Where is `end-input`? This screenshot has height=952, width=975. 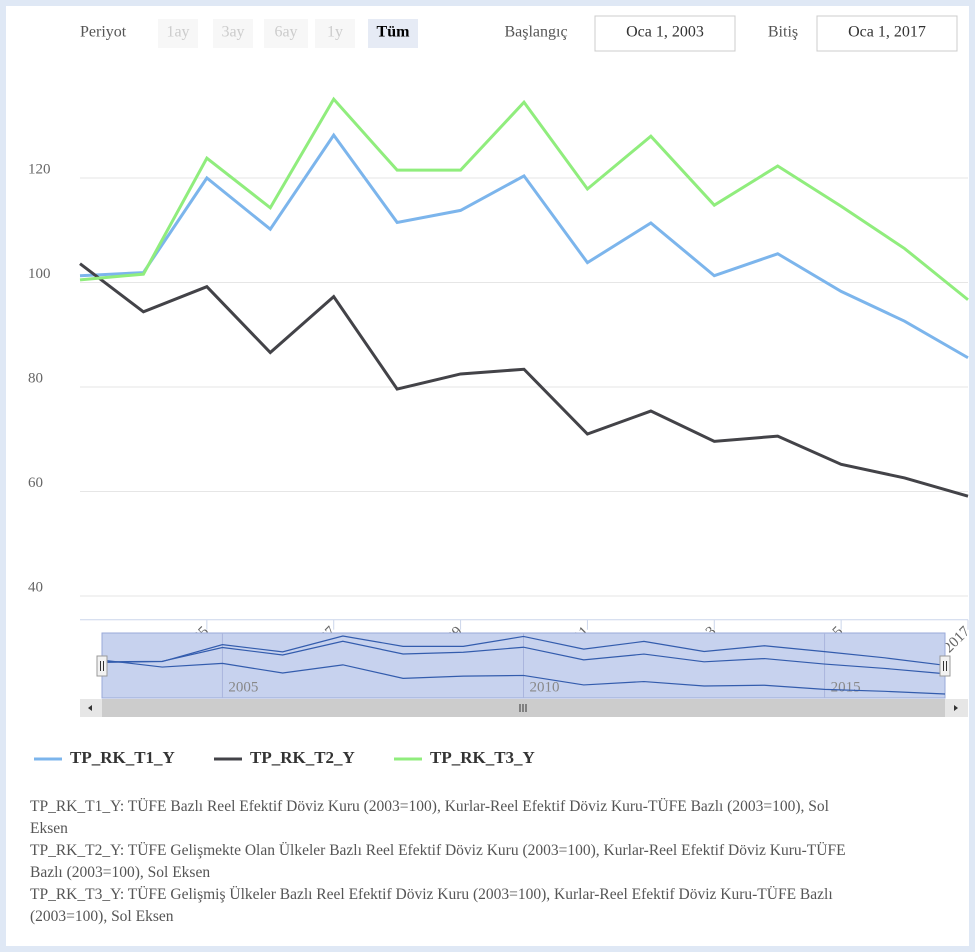
end-input is located at coordinates (887, 33).